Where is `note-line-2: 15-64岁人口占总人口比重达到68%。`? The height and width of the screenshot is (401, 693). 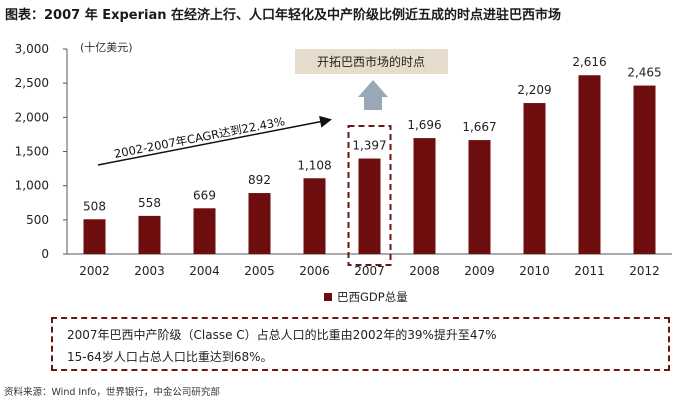 note-line-2: 15-64岁人口占总人口比重达到68%。 is located at coordinates (170, 357).